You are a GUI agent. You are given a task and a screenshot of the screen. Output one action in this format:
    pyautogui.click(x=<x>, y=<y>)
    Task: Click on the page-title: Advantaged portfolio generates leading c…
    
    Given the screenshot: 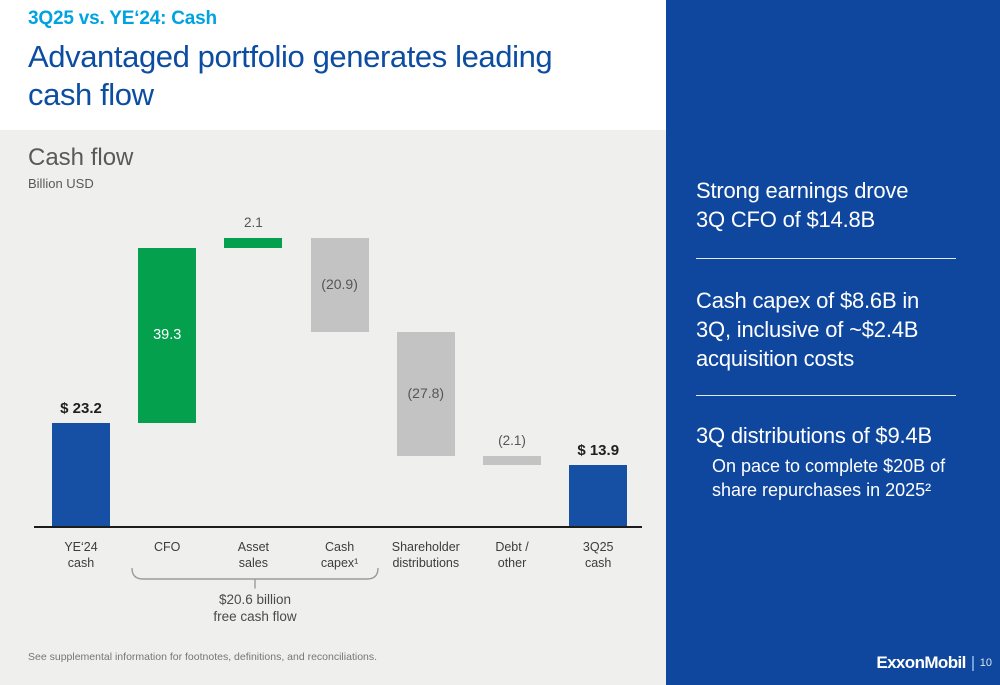 What is the action you would take?
    pyautogui.click(x=290, y=75)
    